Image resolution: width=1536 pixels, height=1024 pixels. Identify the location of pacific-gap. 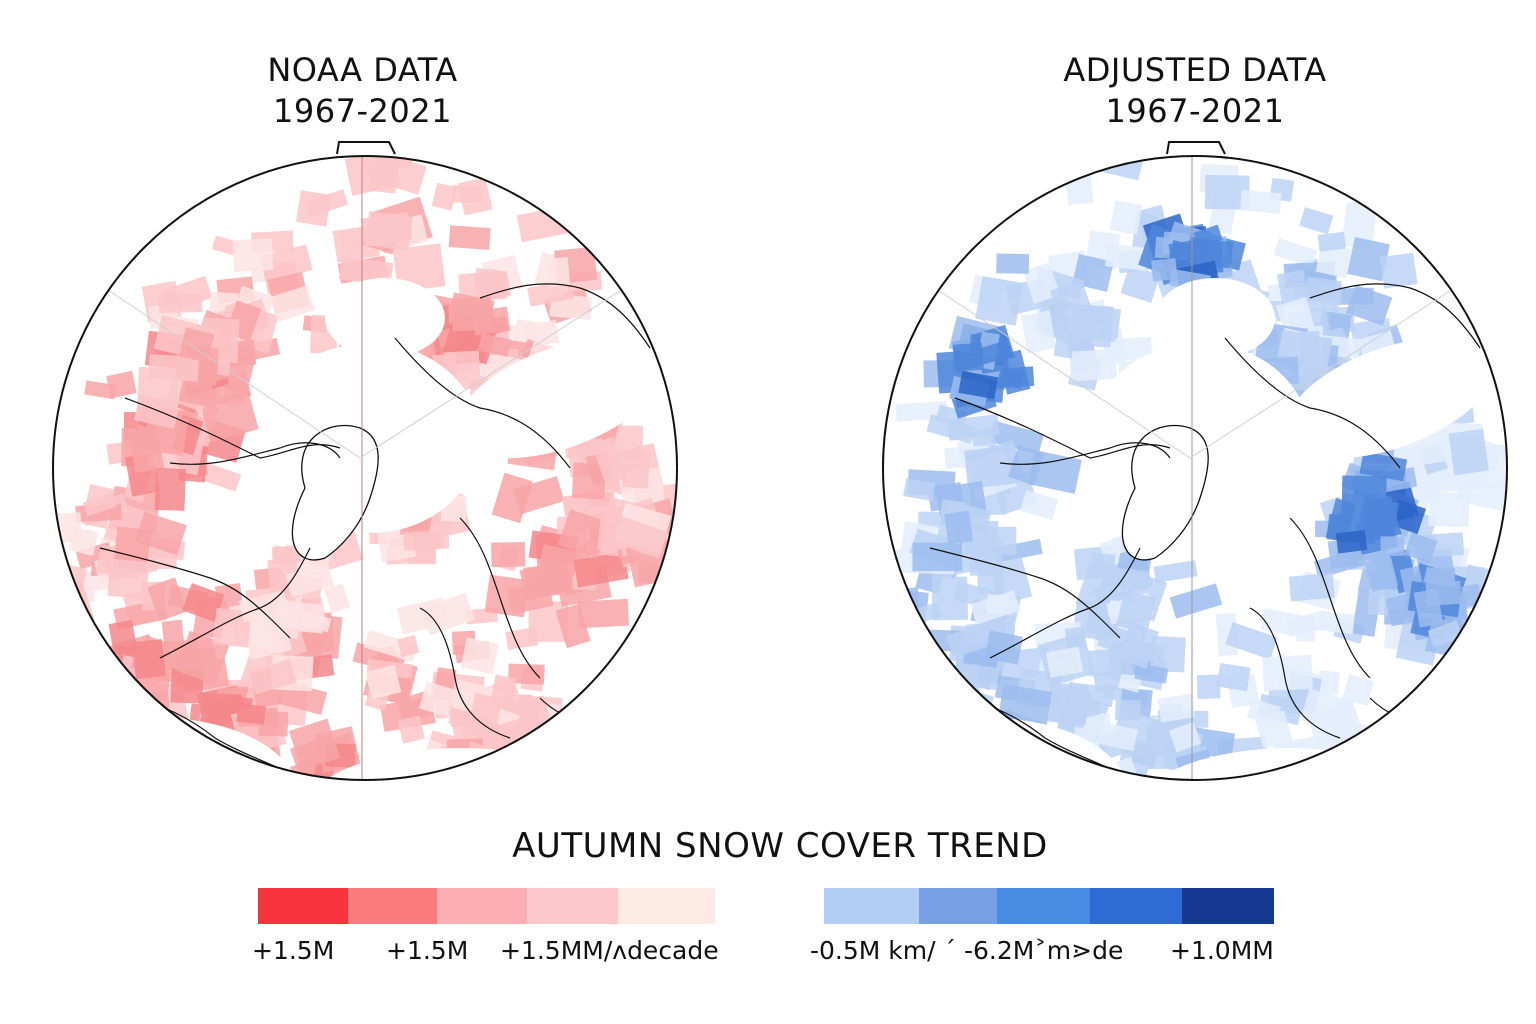
(385, 318).